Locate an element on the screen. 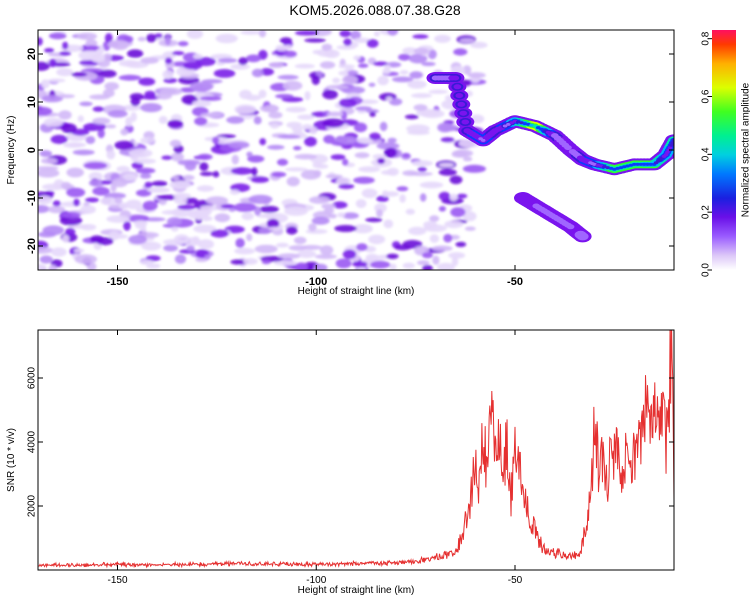 The image size is (750, 600). spectrogram-x-axis-label: Height of straight line (km) is located at coordinates (356, 291).